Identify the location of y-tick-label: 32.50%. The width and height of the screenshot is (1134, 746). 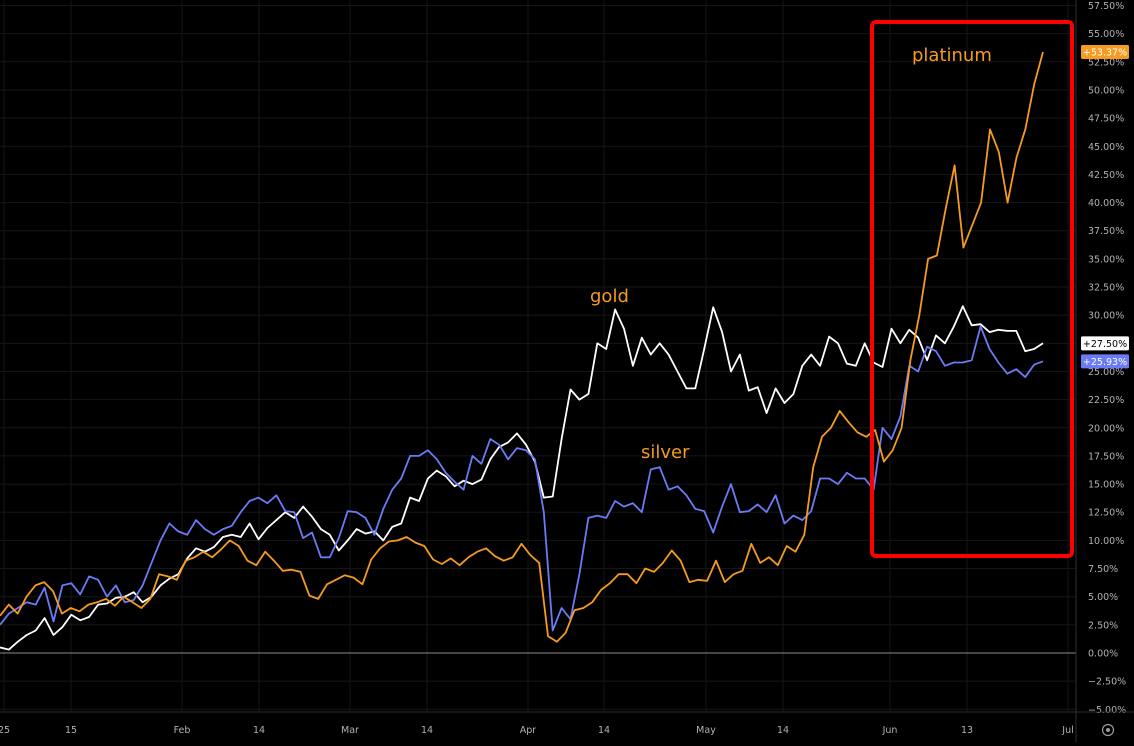
(1106, 288).